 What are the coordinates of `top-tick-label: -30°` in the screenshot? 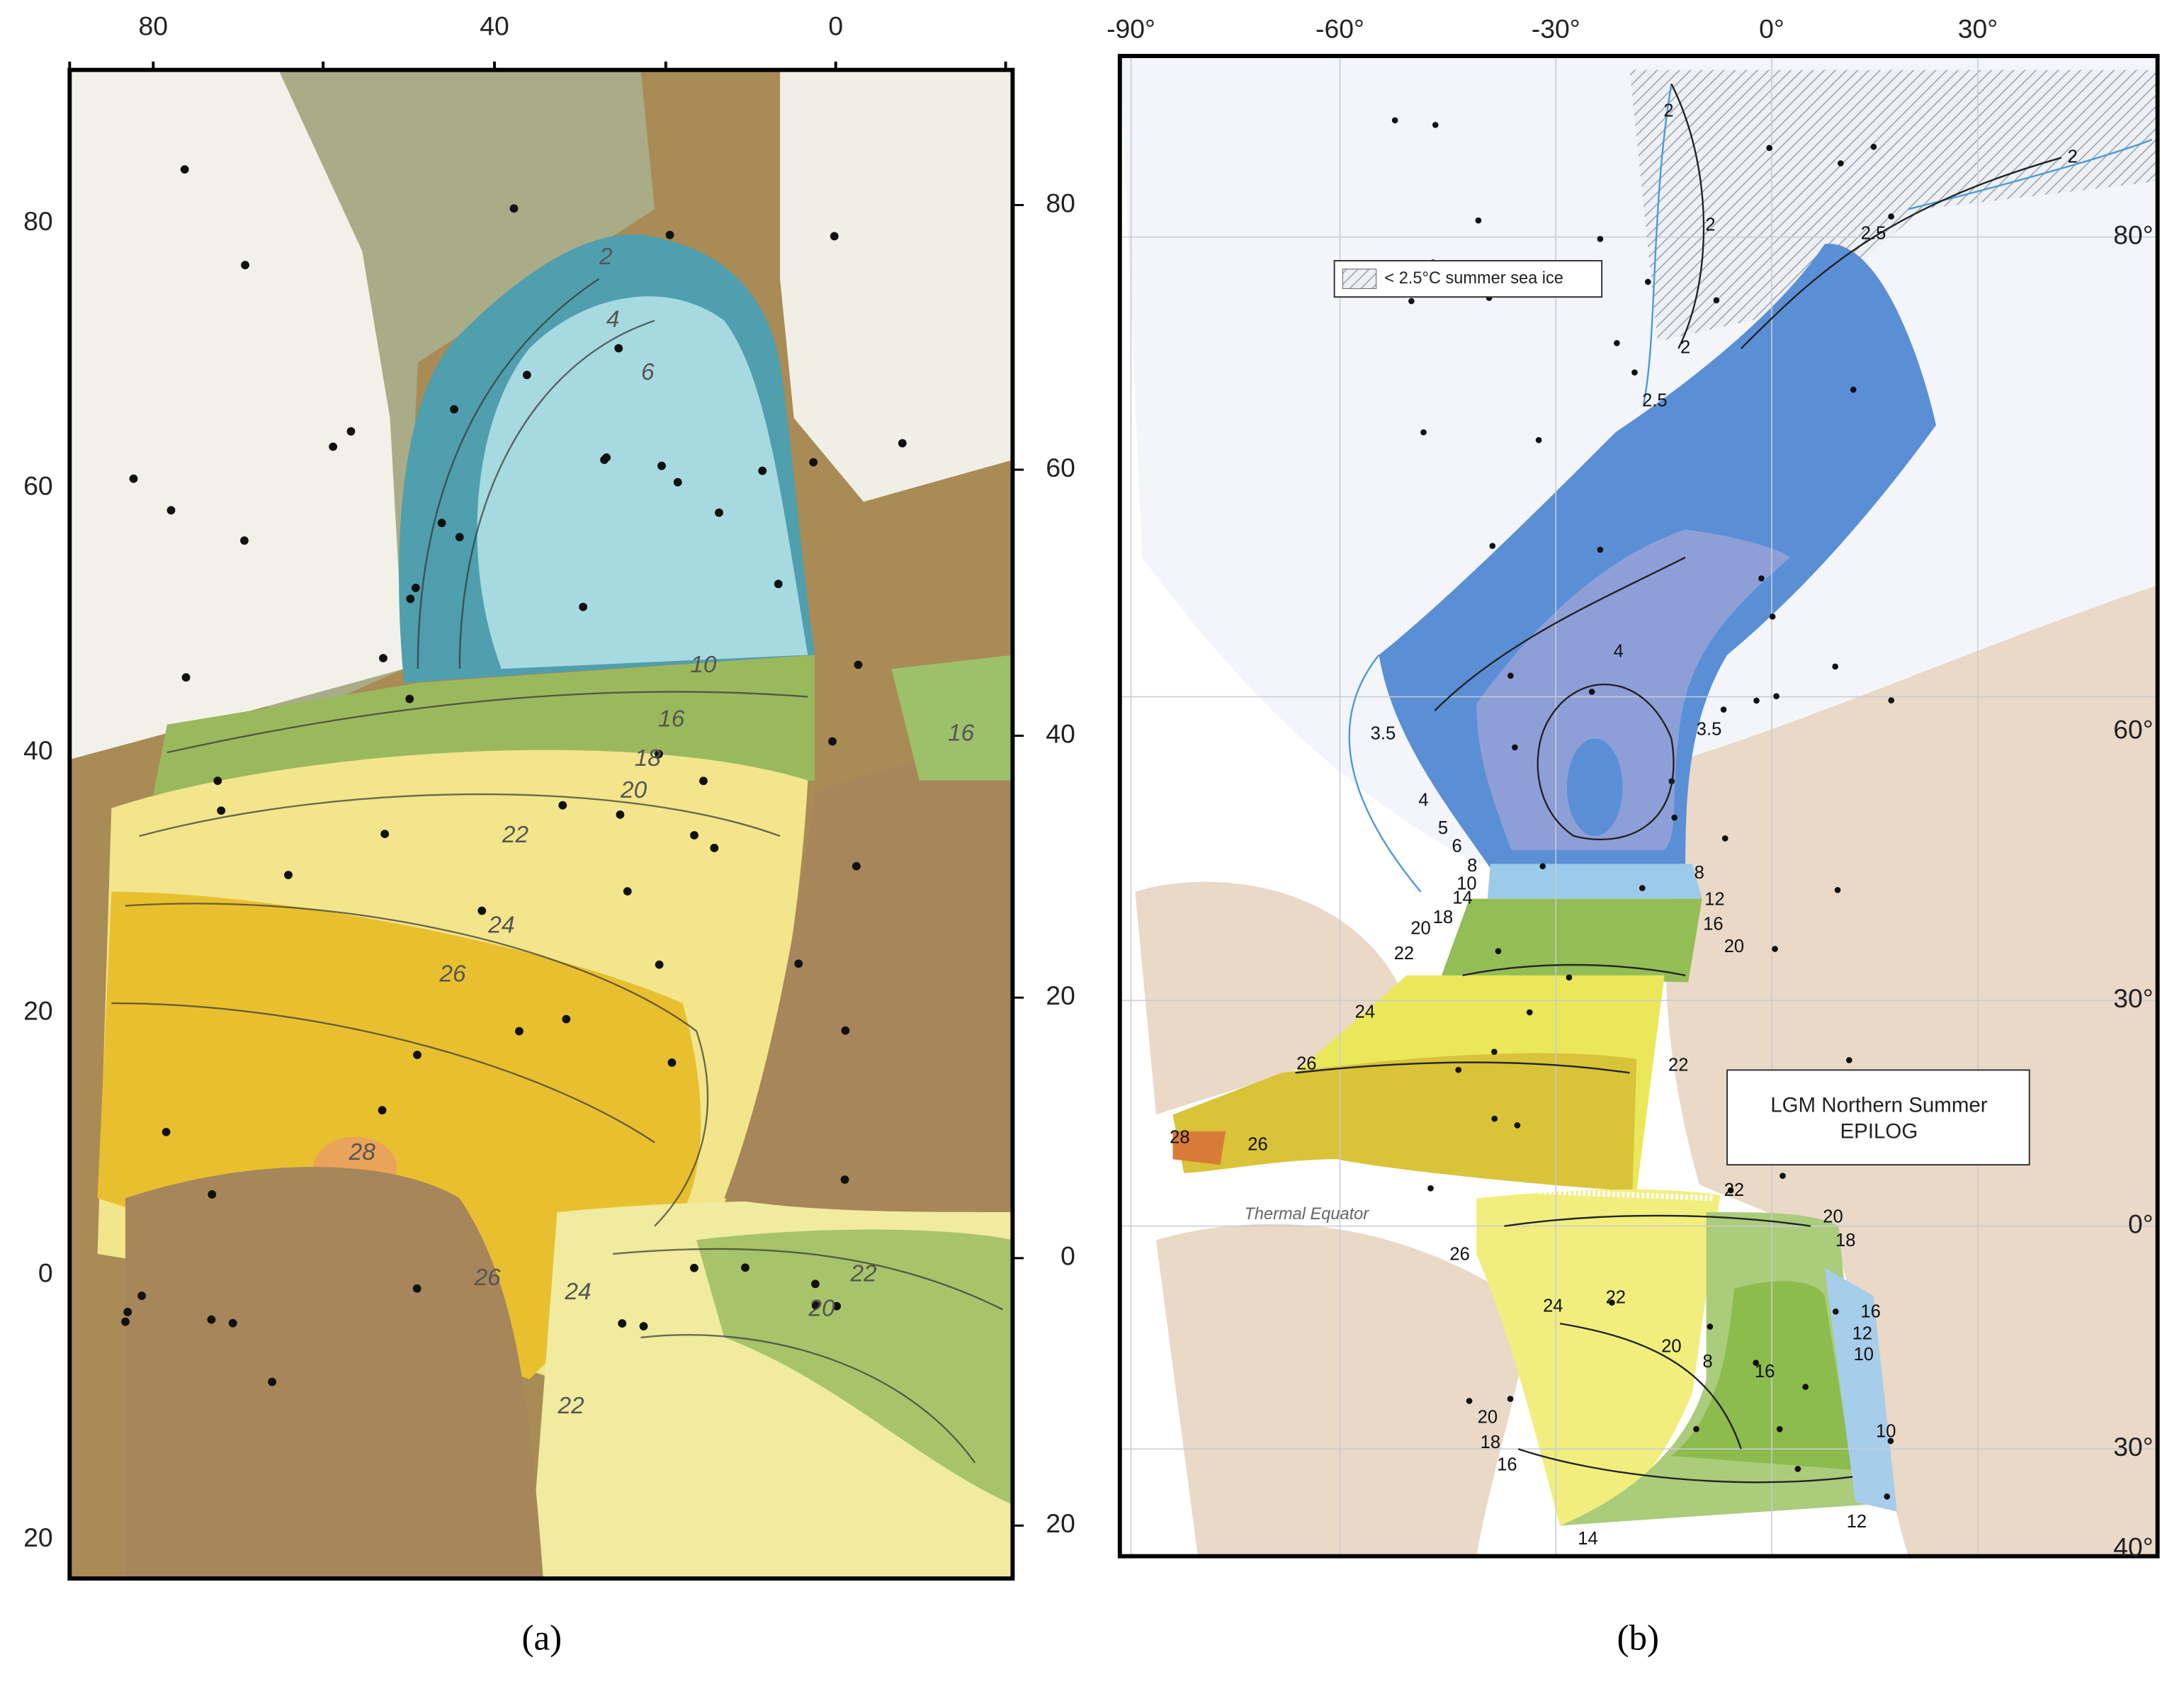 It's located at (1556, 28).